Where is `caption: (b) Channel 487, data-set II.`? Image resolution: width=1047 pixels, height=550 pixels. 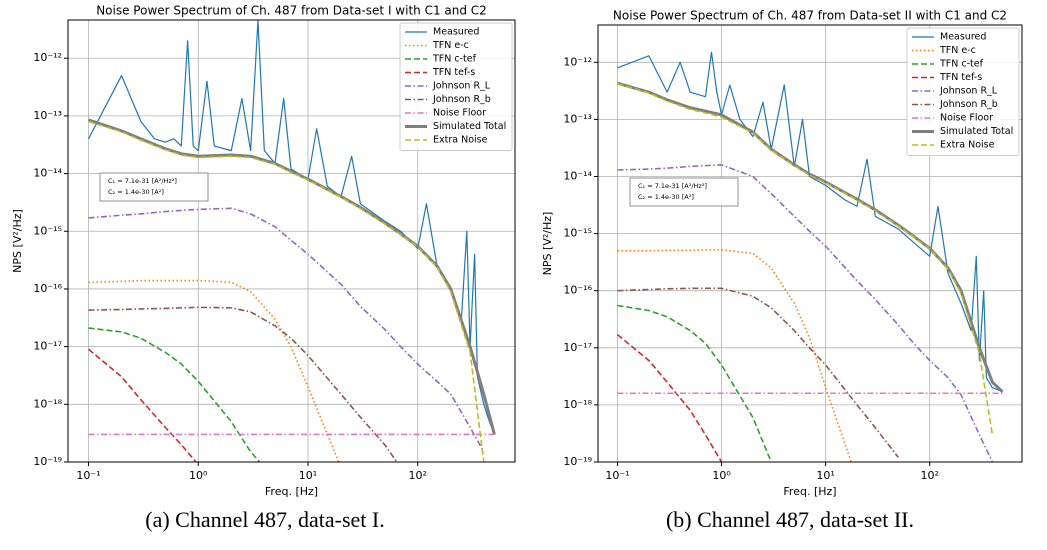 caption: (b) Channel 487, data-set II. is located at coordinates (790, 519).